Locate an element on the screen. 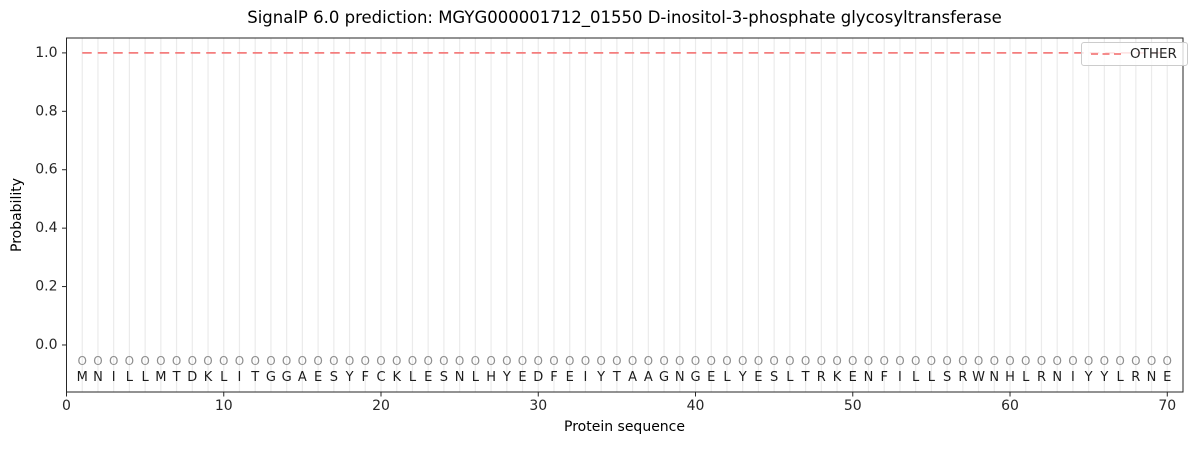 This screenshot has height=450, width=1200. x-tick-label: 40 is located at coordinates (696, 406).